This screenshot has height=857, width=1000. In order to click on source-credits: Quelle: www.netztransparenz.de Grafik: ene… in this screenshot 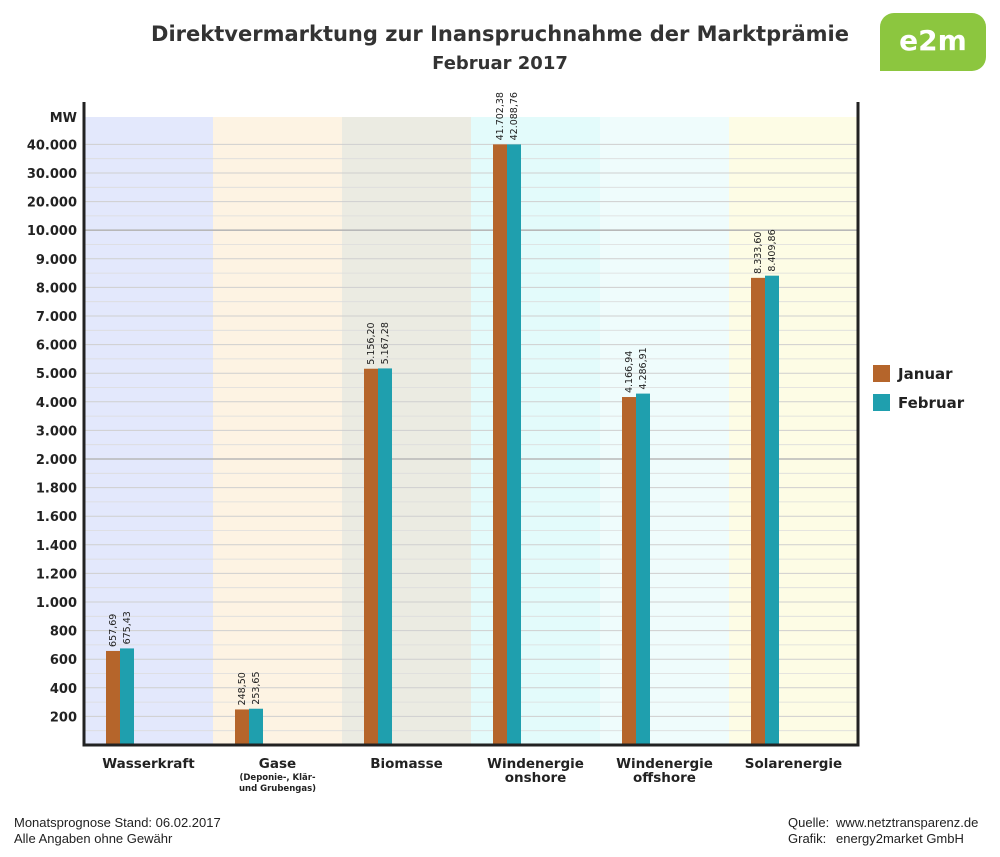, I will do `click(883, 831)`.